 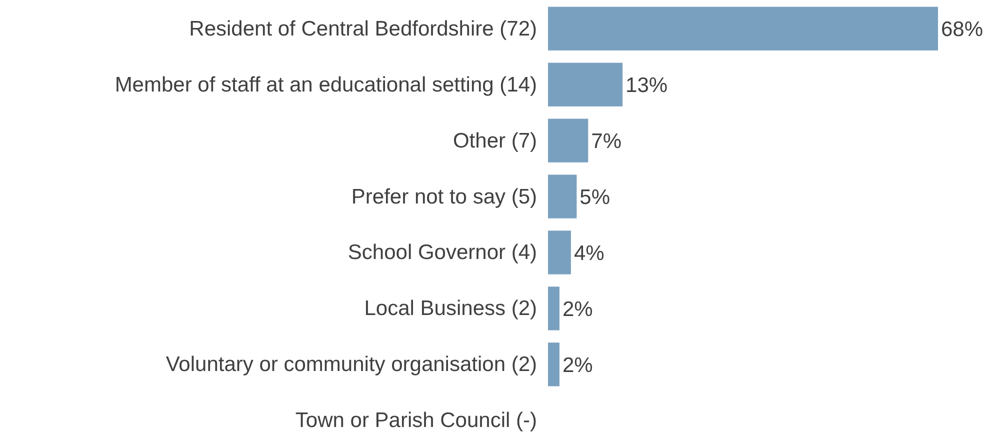 I want to click on data-label: 7%, so click(x=606, y=141).